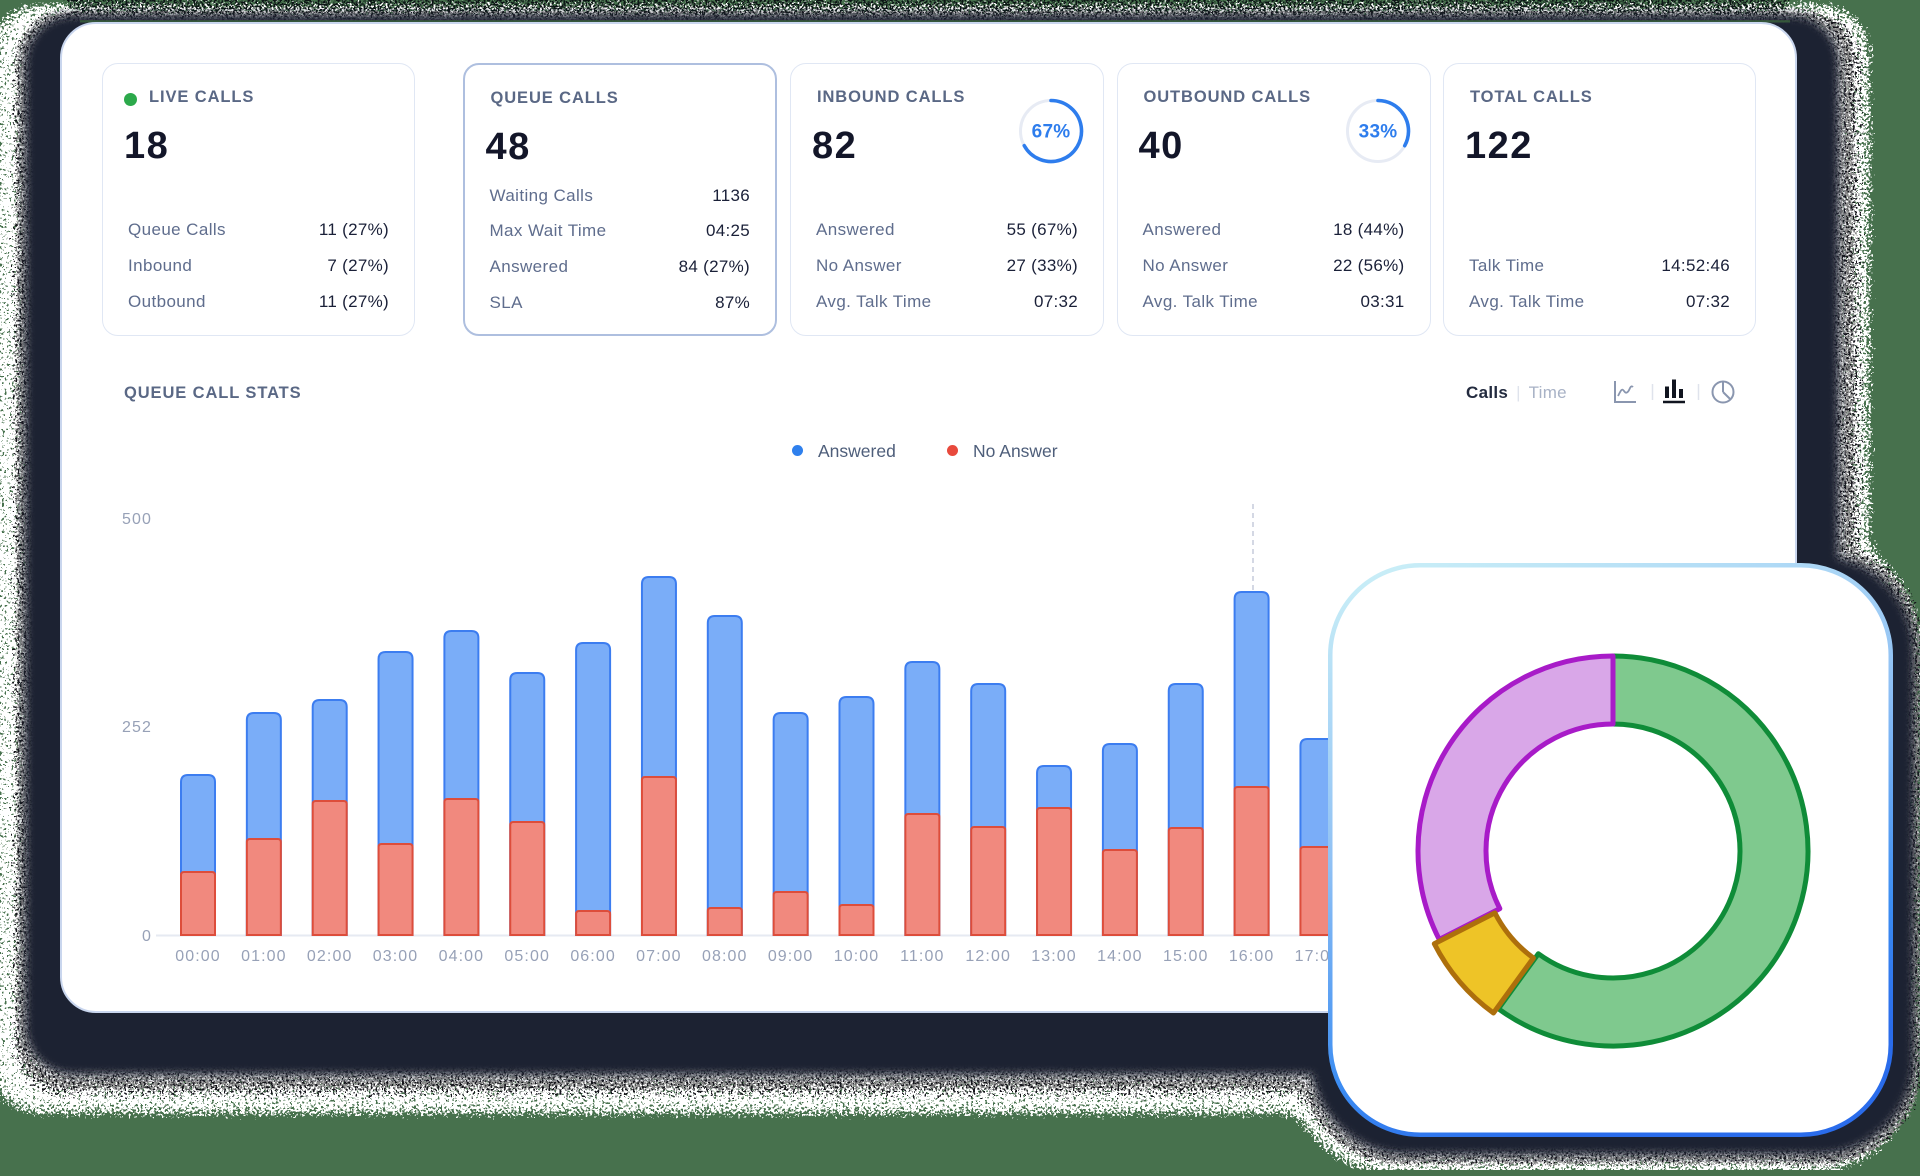  Describe the element at coordinates (198, 956) in the screenshot. I see `svg-text: 00:00` at that location.